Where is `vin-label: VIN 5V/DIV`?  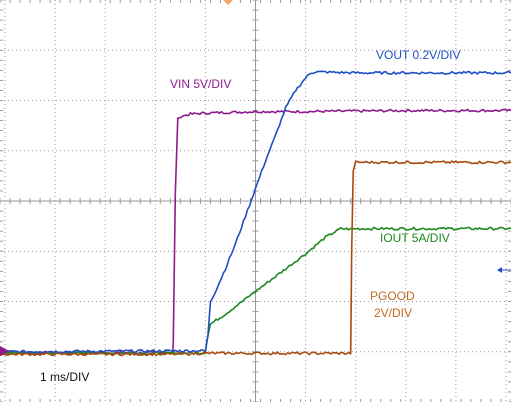 vin-label: VIN 5V/DIV is located at coordinates (200, 84).